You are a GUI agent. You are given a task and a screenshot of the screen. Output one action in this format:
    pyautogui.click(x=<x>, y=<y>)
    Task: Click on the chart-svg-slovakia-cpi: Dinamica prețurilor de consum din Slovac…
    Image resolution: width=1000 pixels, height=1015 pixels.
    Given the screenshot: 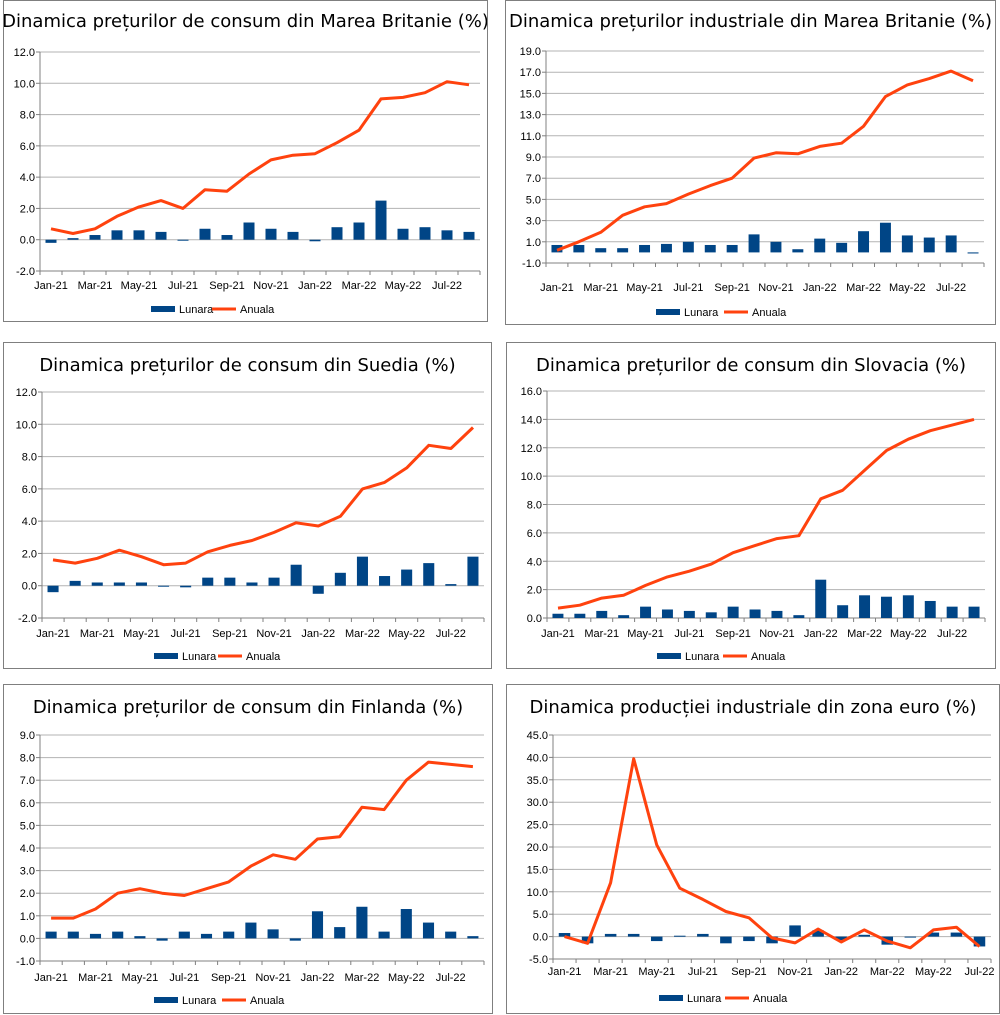 What is the action you would take?
    pyautogui.click(x=753, y=509)
    